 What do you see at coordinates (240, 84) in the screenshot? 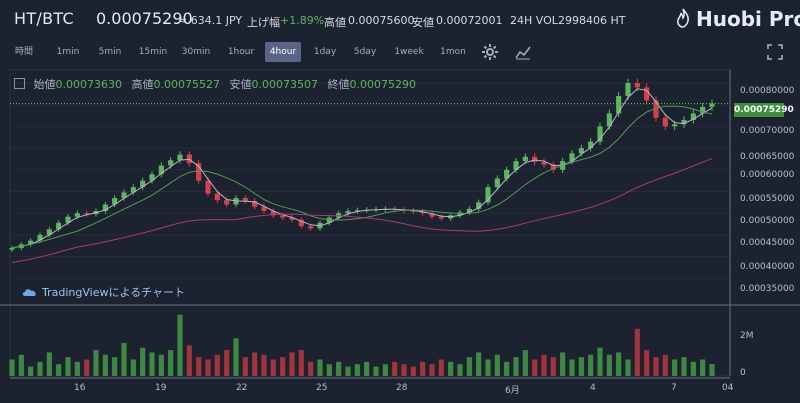
I see `low-label: 安値` at bounding box center [240, 84].